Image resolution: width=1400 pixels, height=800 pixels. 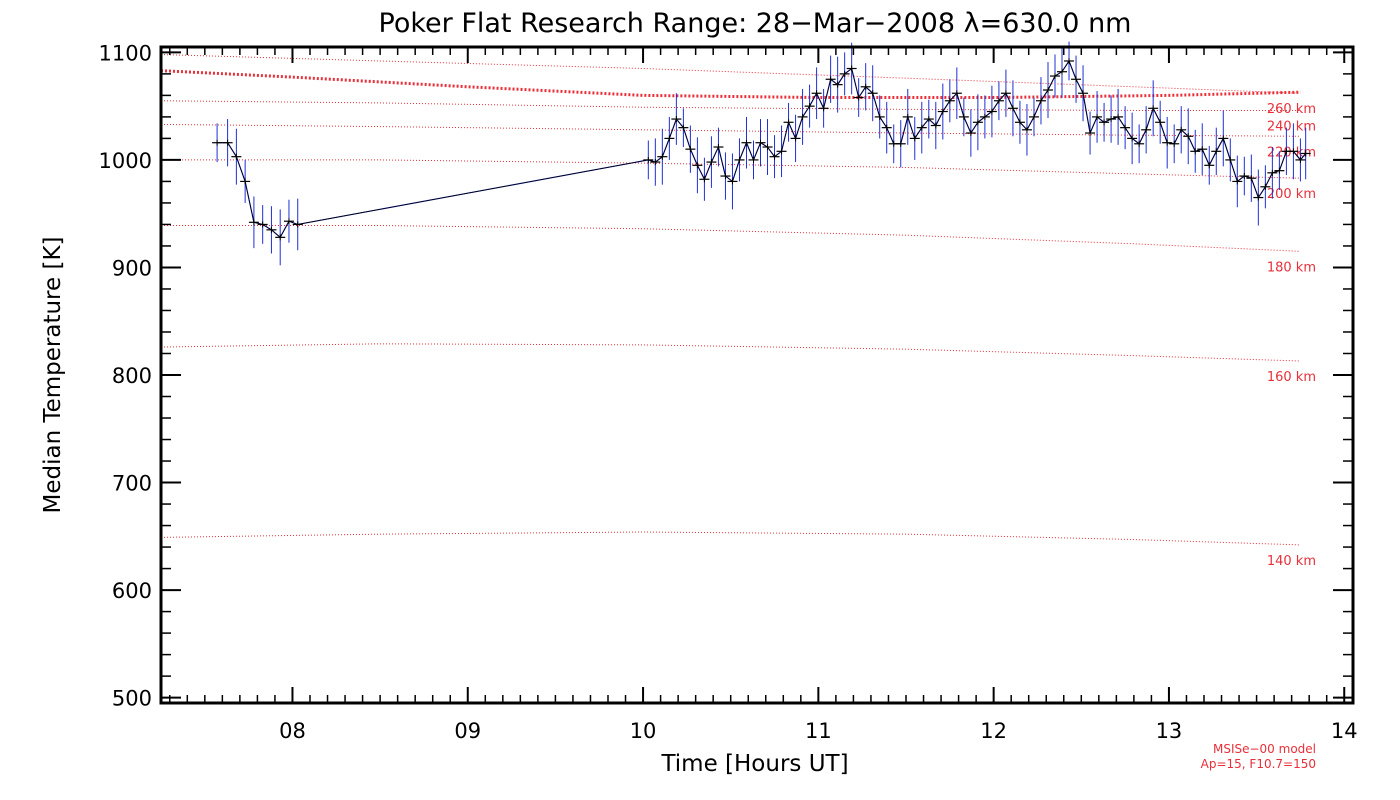 I want to click on x-tick-label: 12, so click(x=993, y=731).